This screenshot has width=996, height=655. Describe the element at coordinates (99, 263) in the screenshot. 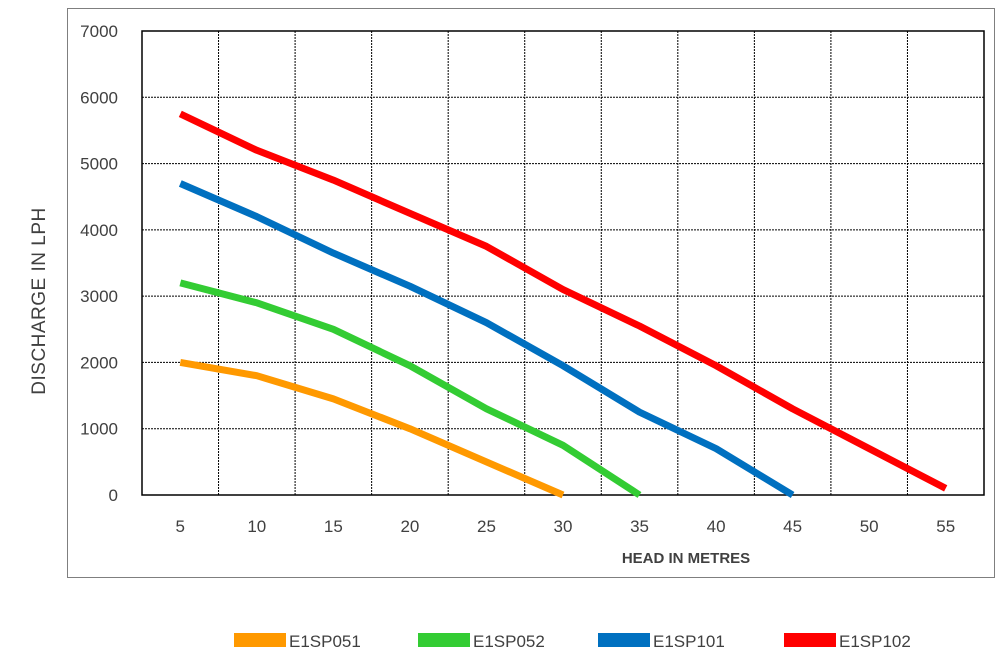

I see `y-axis-ticks: 0 1000 2000 3000 4000 5000 6000 7000` at that location.